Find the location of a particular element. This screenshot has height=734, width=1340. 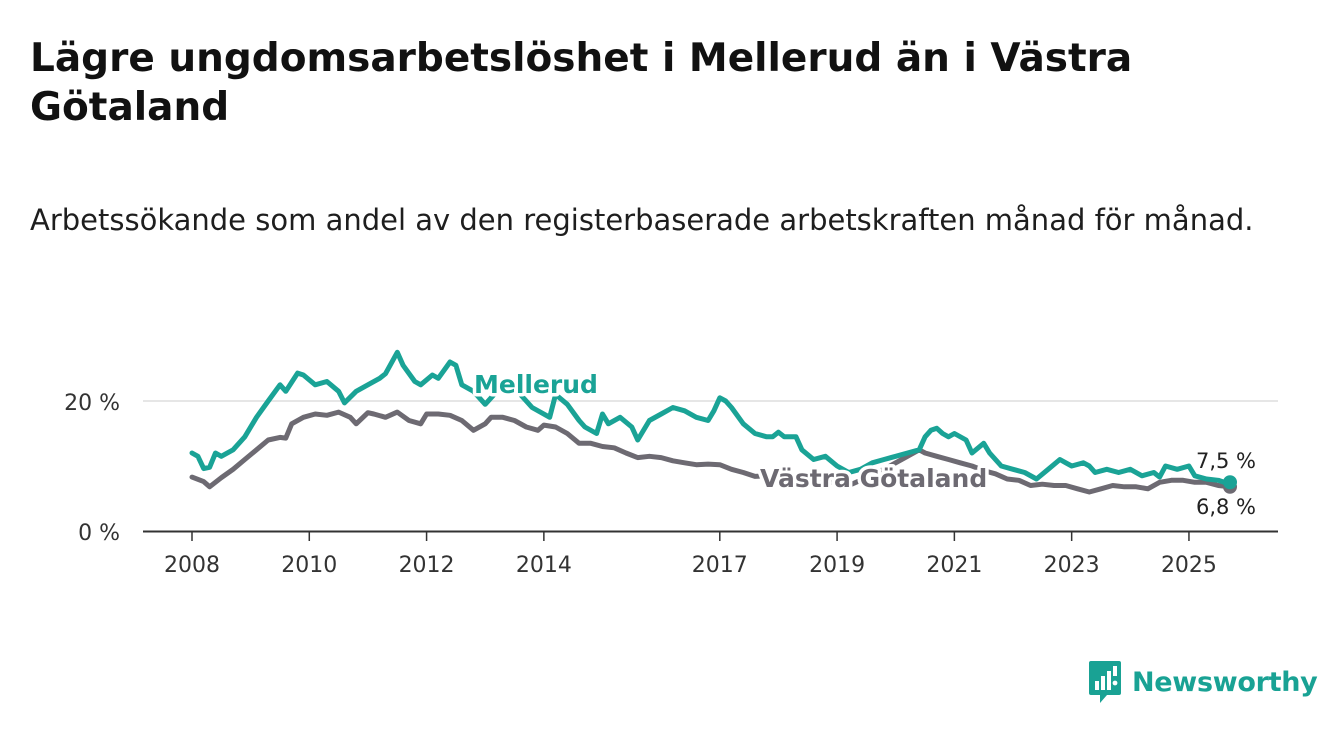

end-value-mellerud: 7,5 % is located at coordinates (1226, 461).